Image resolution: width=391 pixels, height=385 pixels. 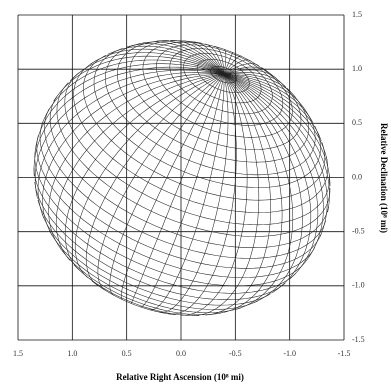 I want to click on x-tick-label: -1.0, so click(x=289, y=353).